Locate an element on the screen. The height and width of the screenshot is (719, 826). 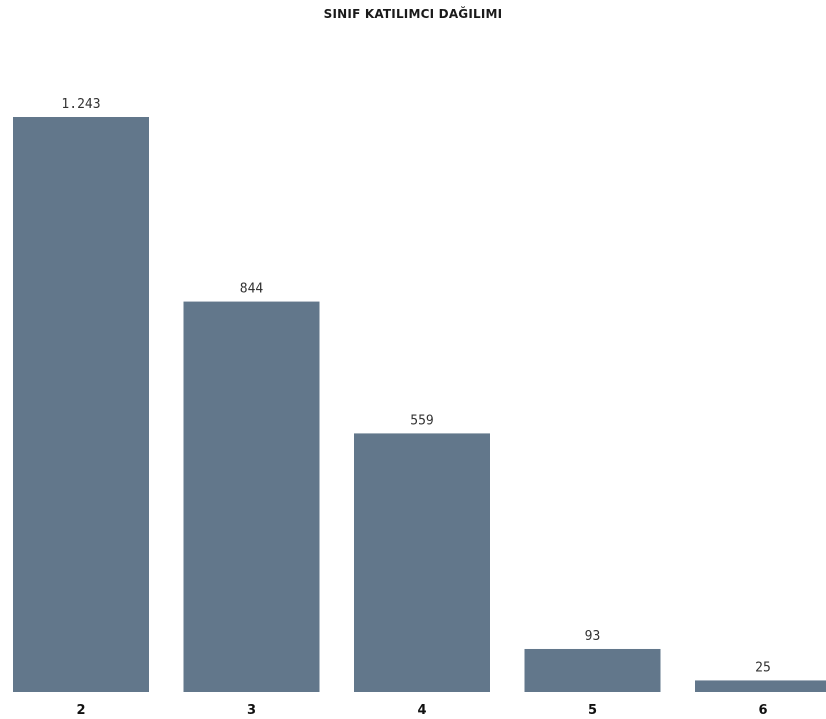
value-label-4: 559 is located at coordinates (421, 420).